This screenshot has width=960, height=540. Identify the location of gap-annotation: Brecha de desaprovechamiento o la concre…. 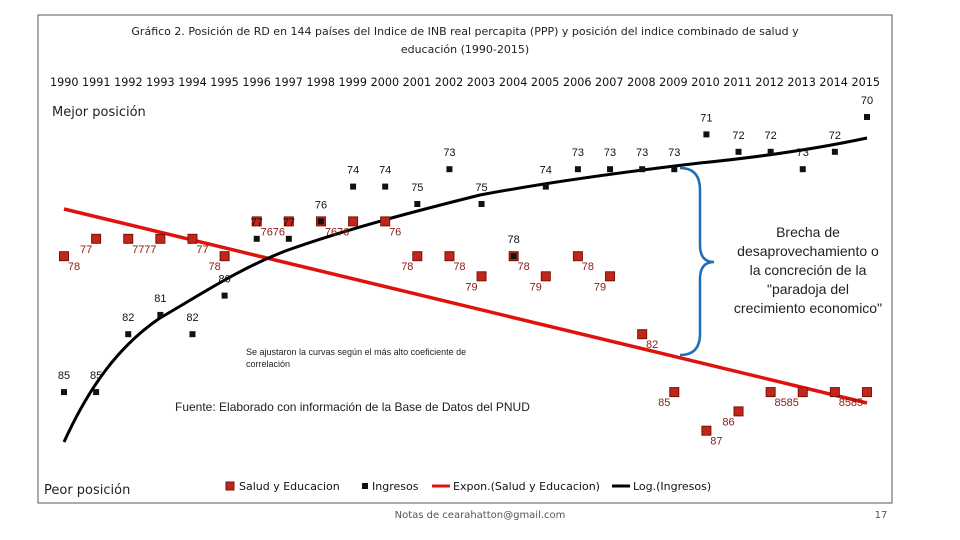
(808, 270).